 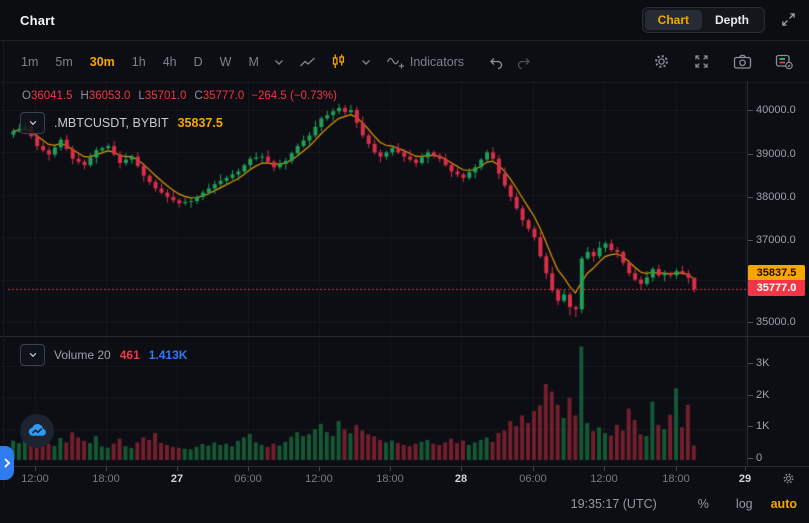 I want to click on expand-window-icon, so click(x=788, y=19).